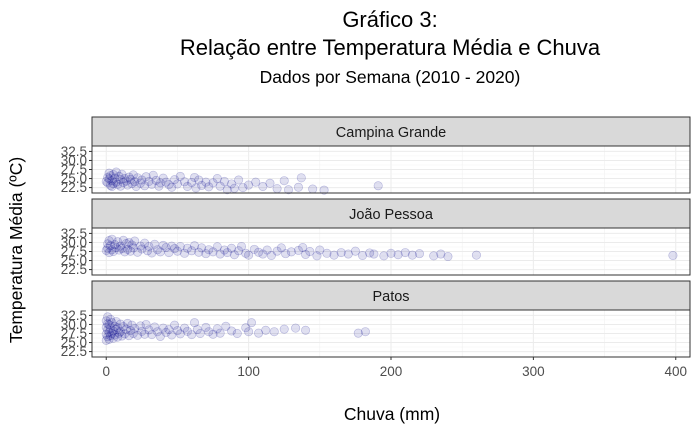  I want to click on facet-strip, so click(391, 131).